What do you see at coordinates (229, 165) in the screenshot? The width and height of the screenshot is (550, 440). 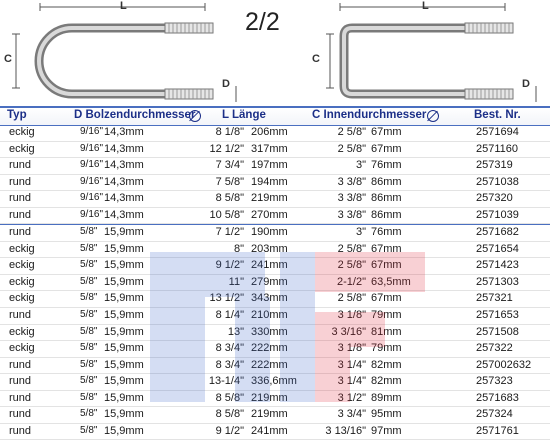 I see `cell-l-inch: 7 3/4"` at bounding box center [229, 165].